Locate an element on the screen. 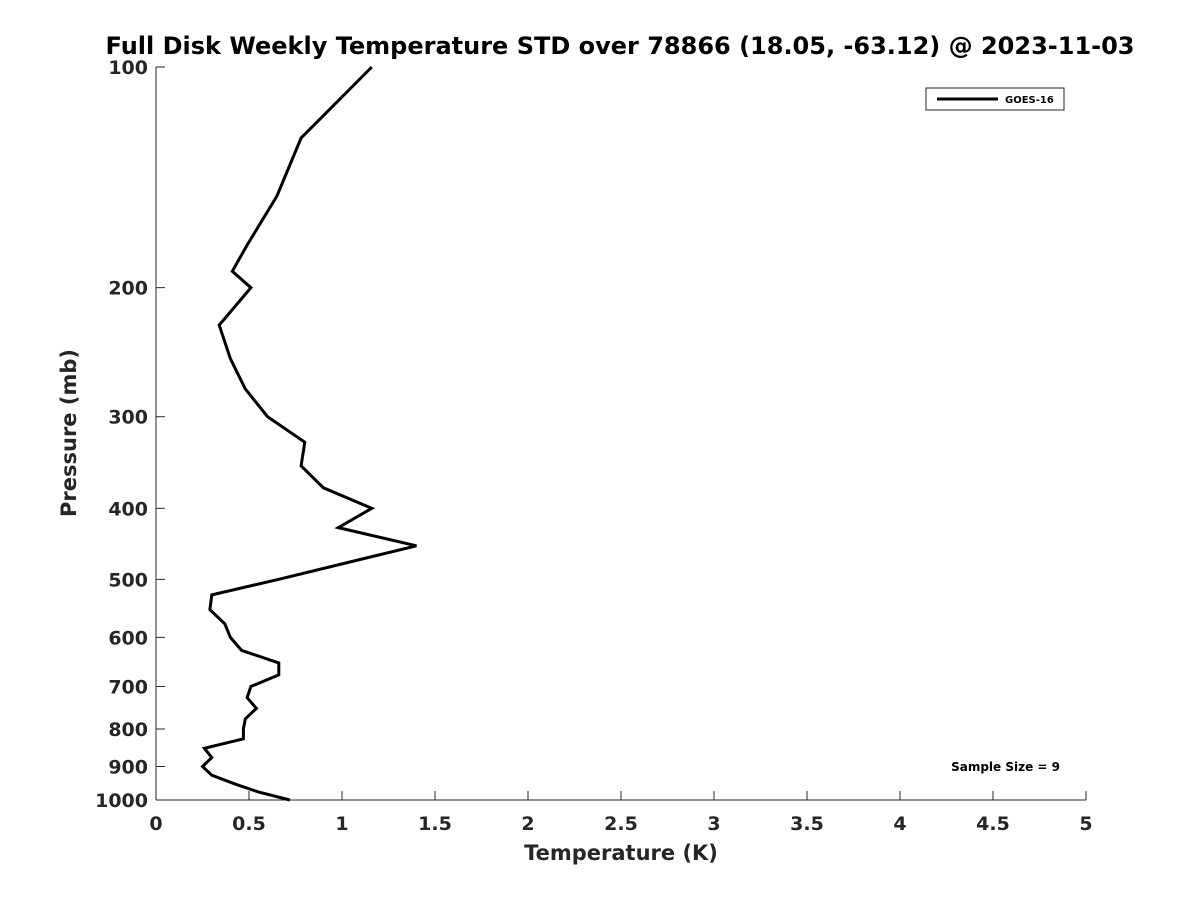 The height and width of the screenshot is (900, 1200). y-tick-label: 1000 is located at coordinates (121, 801).